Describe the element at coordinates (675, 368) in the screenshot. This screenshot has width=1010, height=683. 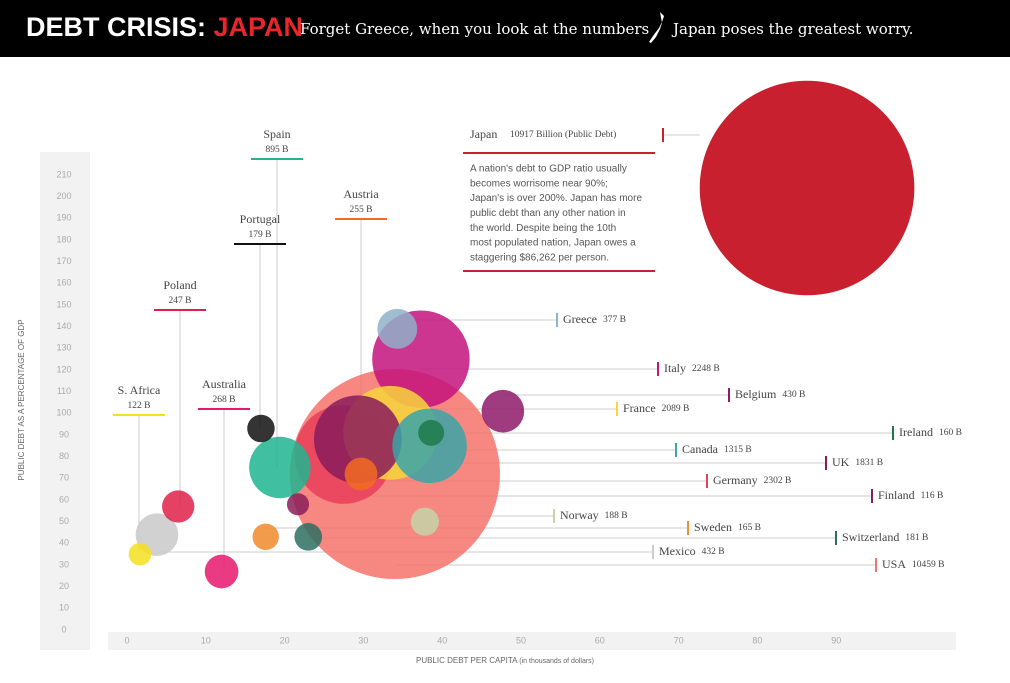
I see `country-name: Italy` at that location.